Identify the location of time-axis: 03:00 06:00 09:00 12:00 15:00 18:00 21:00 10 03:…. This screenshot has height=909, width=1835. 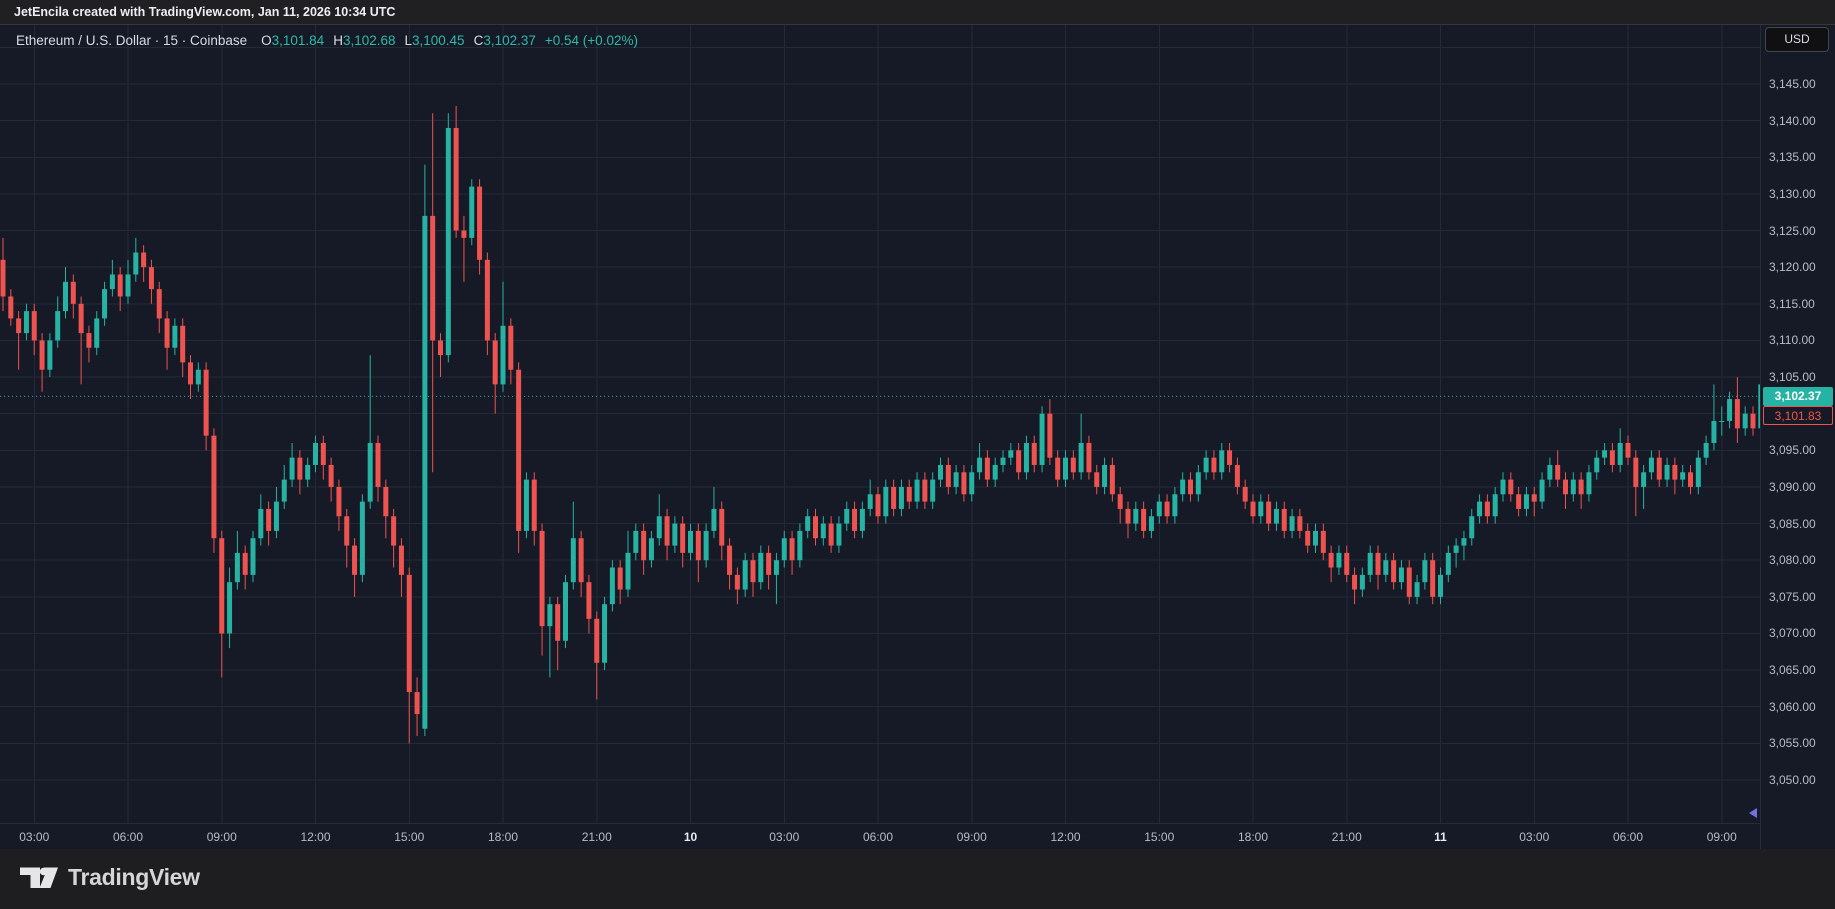
(880, 836).